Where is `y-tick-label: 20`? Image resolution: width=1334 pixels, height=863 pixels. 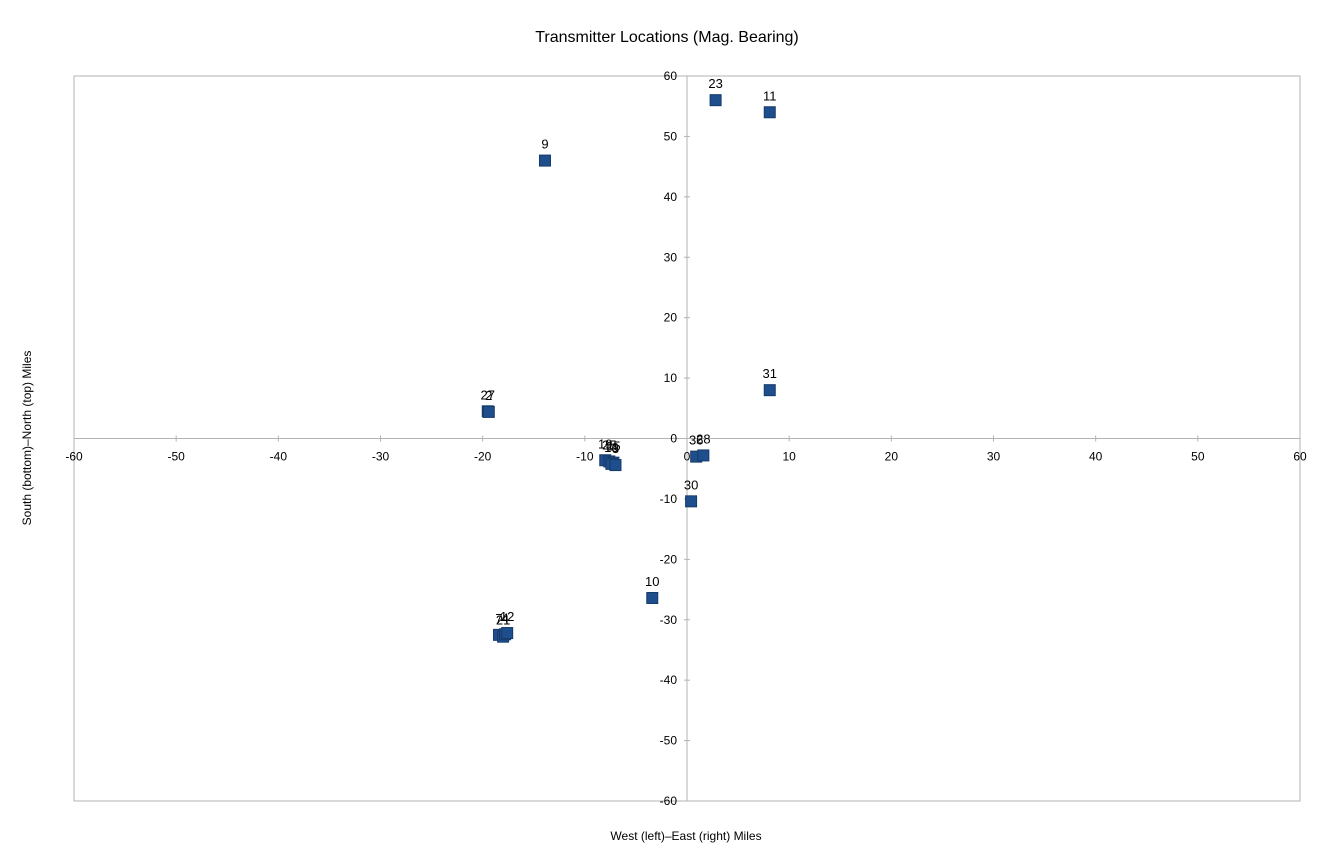 y-tick-label: 20 is located at coordinates (671, 318).